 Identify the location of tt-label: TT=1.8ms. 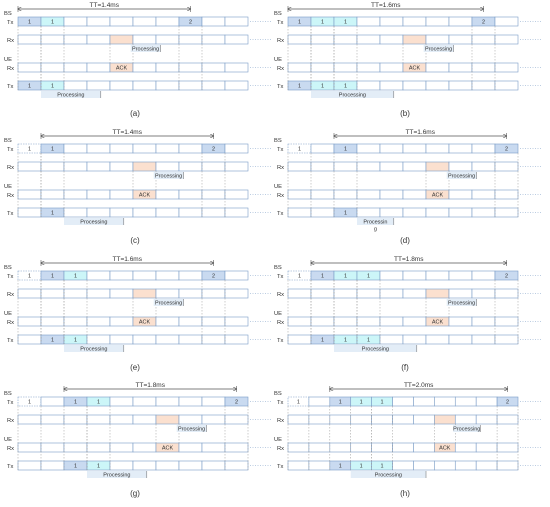
(151, 385).